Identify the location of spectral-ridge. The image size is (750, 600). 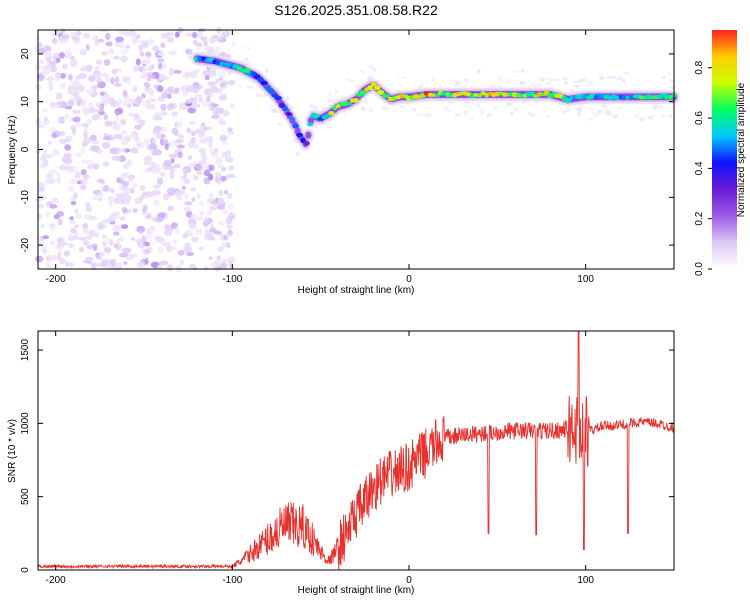
(435, 101).